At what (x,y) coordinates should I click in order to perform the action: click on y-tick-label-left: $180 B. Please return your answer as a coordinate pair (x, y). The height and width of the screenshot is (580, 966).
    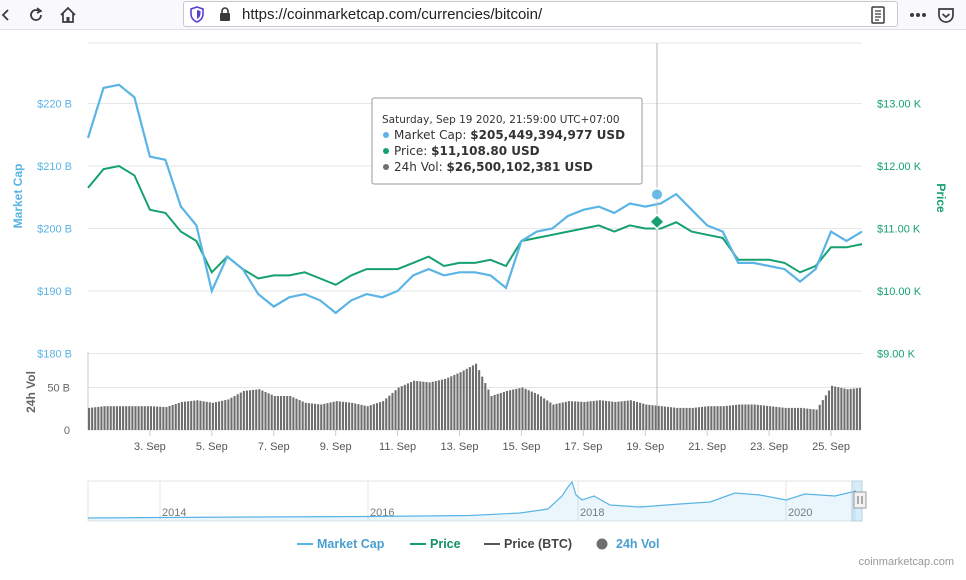
    Looking at the image, I should click on (54, 355).